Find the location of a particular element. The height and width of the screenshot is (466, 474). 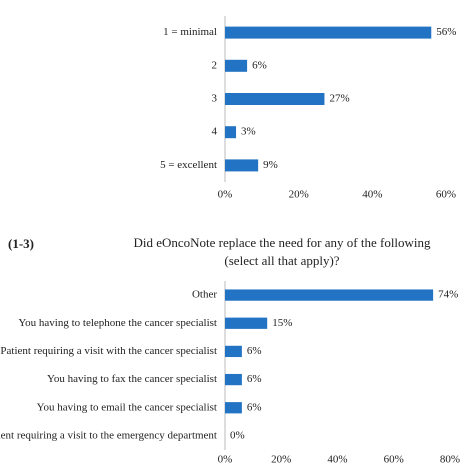

x-tick-label: 80% is located at coordinates (450, 460).